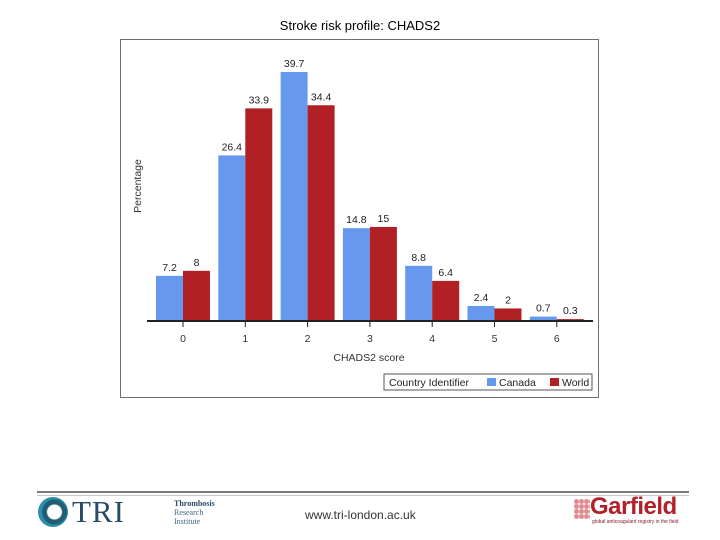 The image size is (720, 540). What do you see at coordinates (356, 220) in the screenshot?
I see `data-label: 14.8` at bounding box center [356, 220].